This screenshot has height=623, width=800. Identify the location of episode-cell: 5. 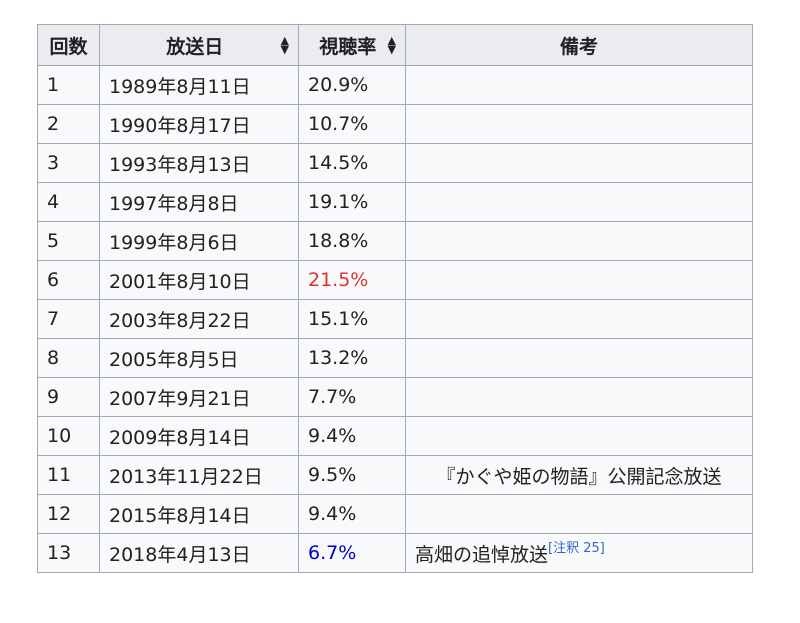
(68, 241).